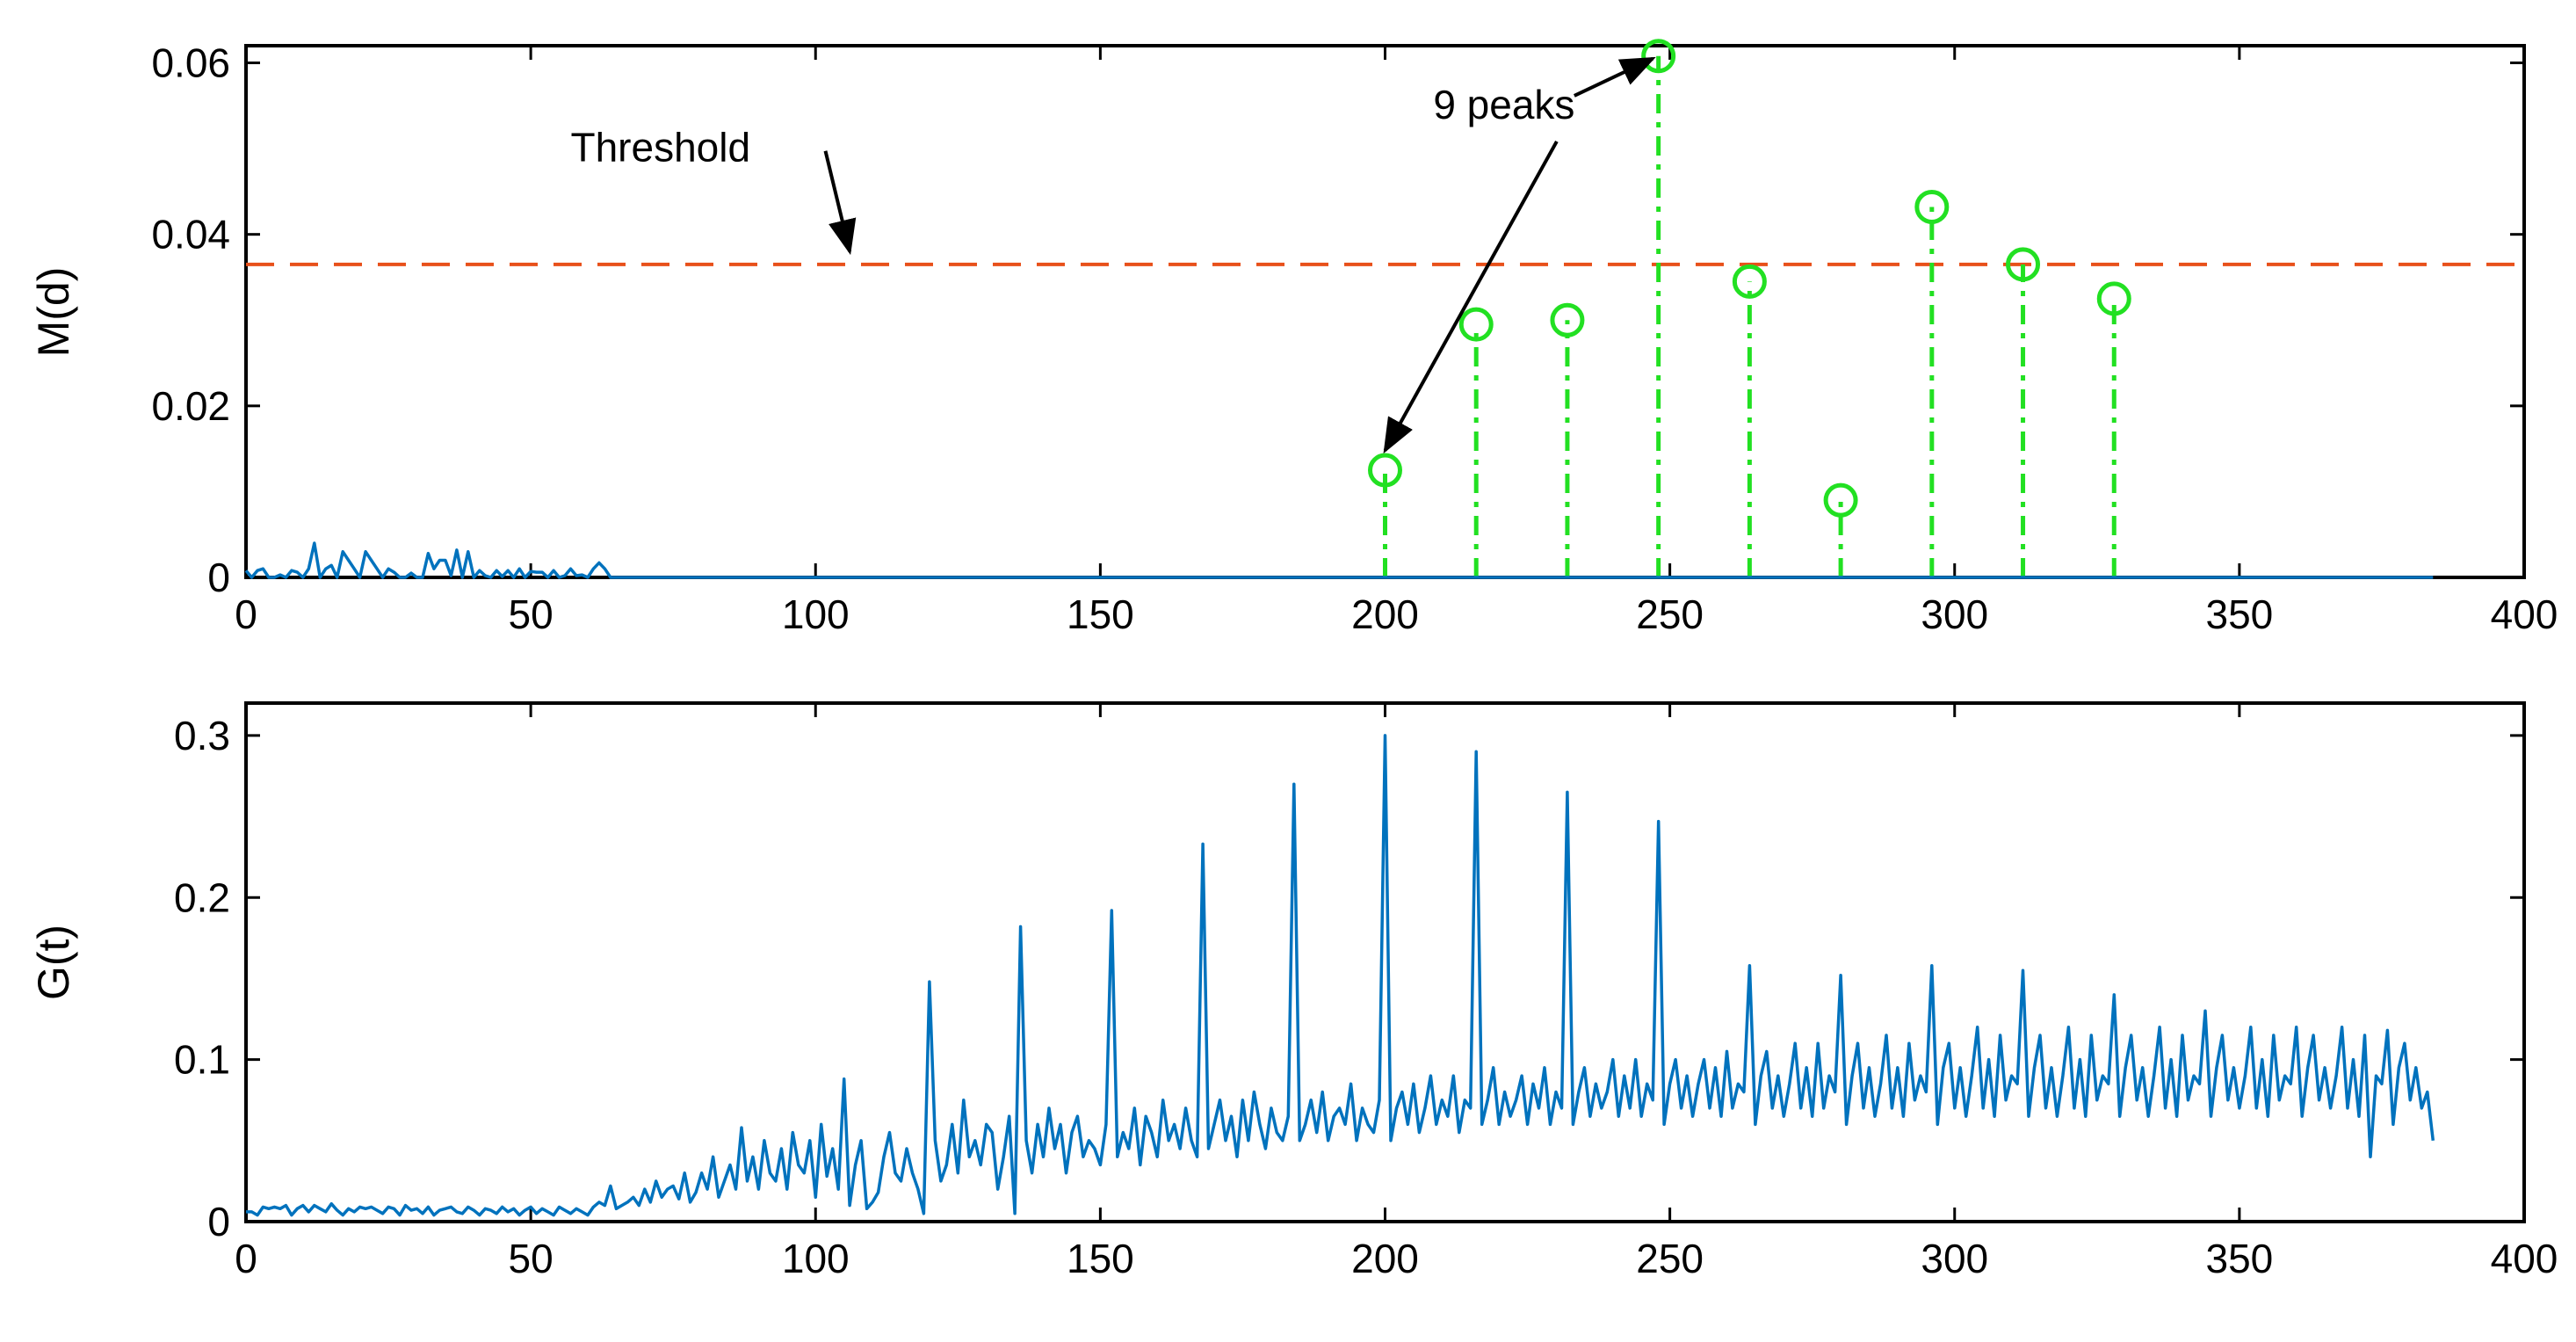 This screenshot has height=1342, width=2576. Describe the element at coordinates (1954, 614) in the screenshot. I see `top-x-tick-label: 300` at that location.